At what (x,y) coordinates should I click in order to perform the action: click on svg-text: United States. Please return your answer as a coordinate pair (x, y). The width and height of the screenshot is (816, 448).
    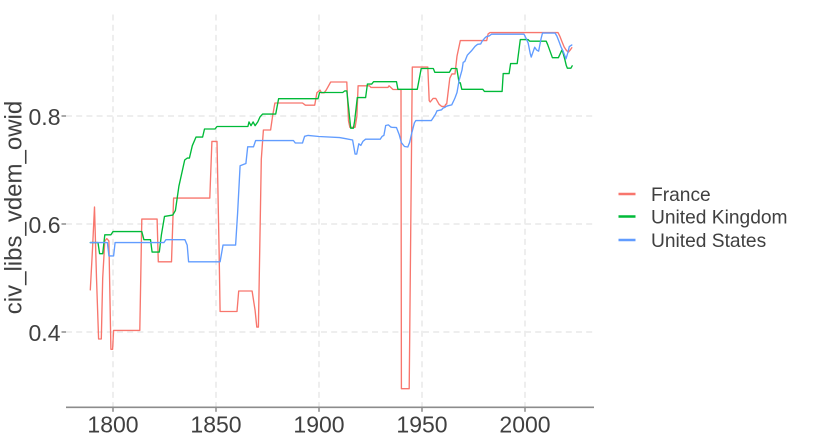
    Looking at the image, I should click on (708, 241).